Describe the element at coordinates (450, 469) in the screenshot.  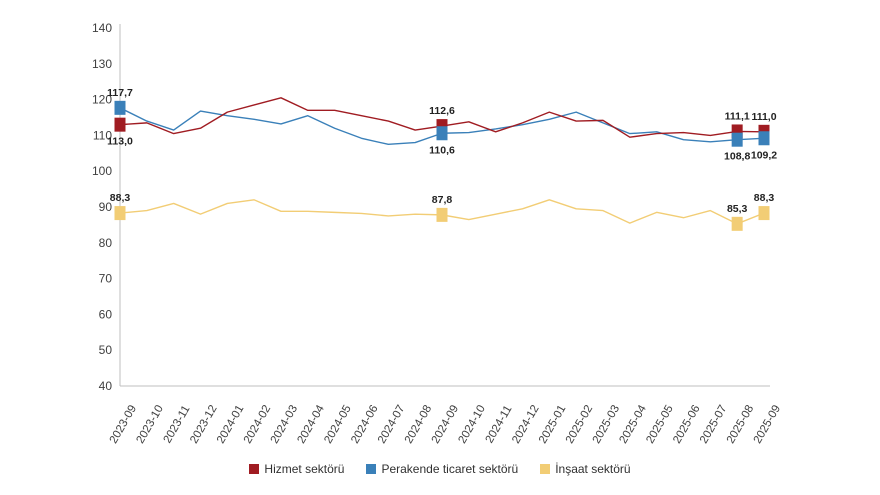
I see `legend-label: Perakende ticaret sektörü` at that location.